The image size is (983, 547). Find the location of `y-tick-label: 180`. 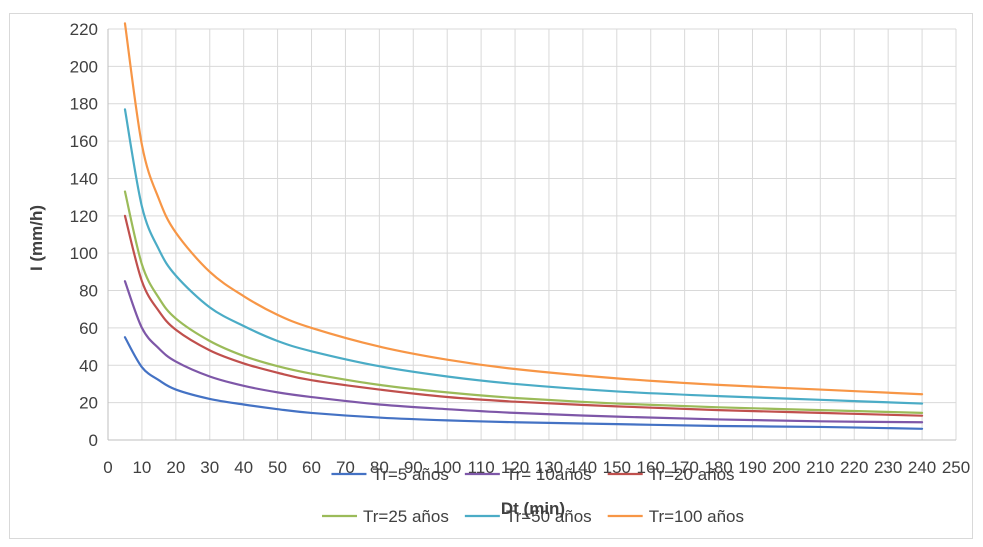

y-tick-label: 180 is located at coordinates (84, 104).